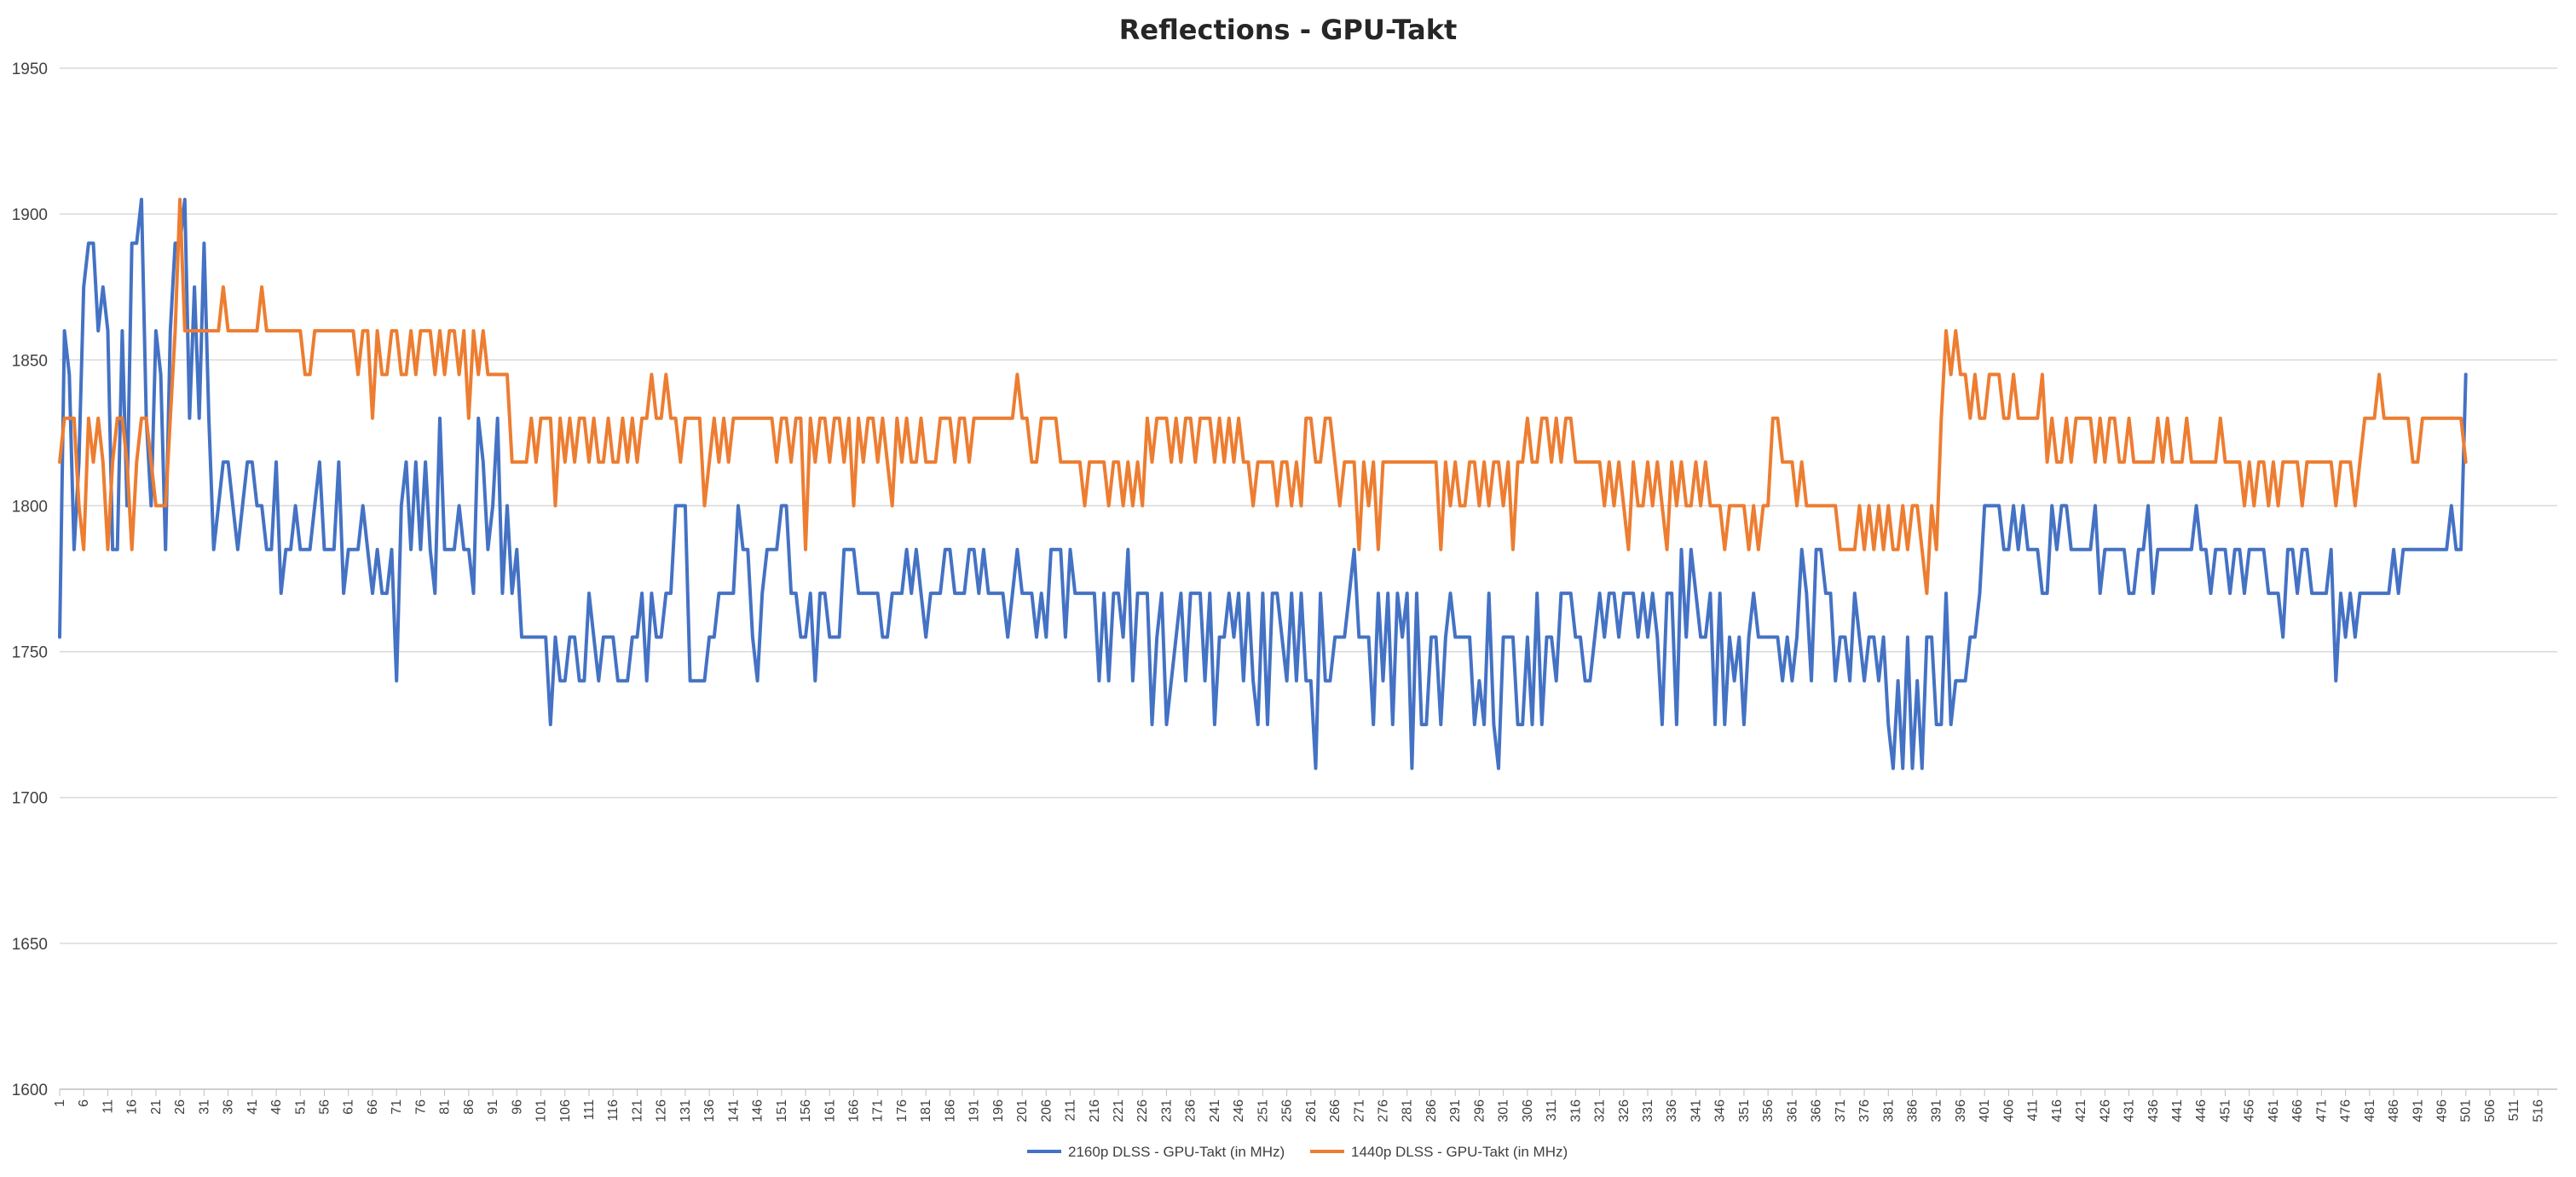 The image size is (2576, 1177). I want to click on x-tick-label: 296, so click(1479, 1110).